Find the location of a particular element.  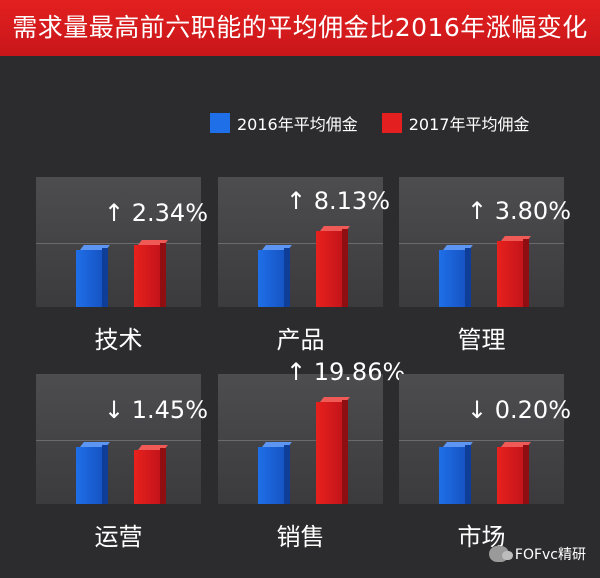

category-label: 技术 is located at coordinates (118, 340).